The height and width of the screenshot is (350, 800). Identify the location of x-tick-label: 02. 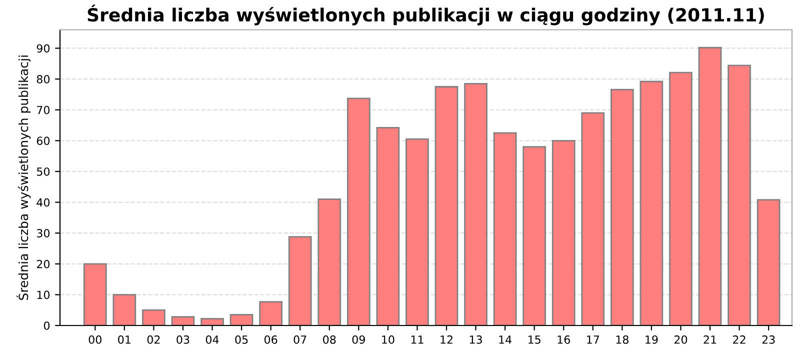
(153, 339).